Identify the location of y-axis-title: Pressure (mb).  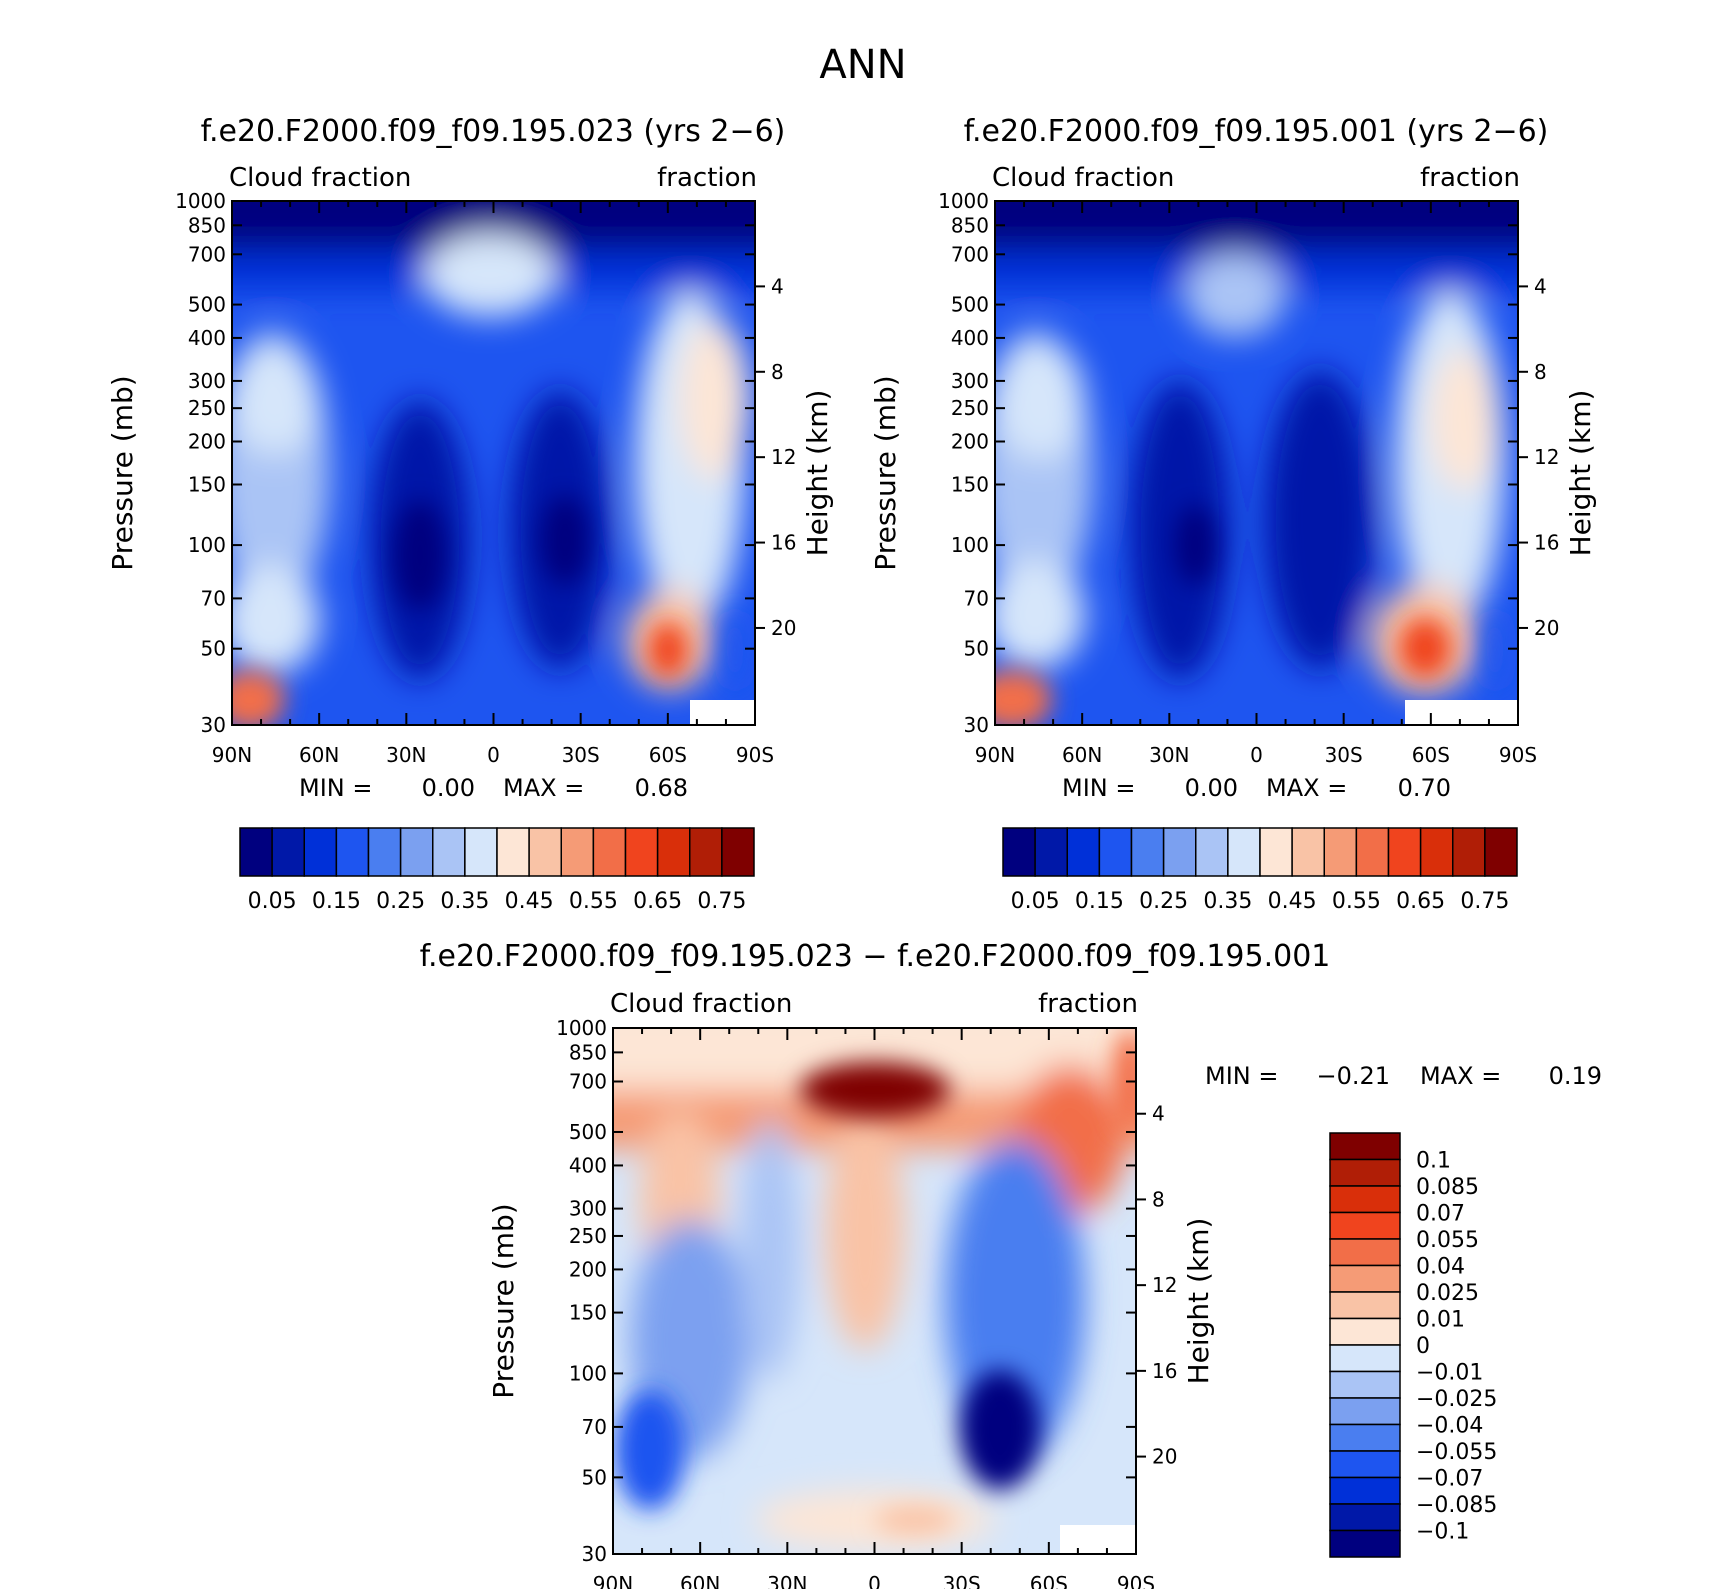
(503, 1300).